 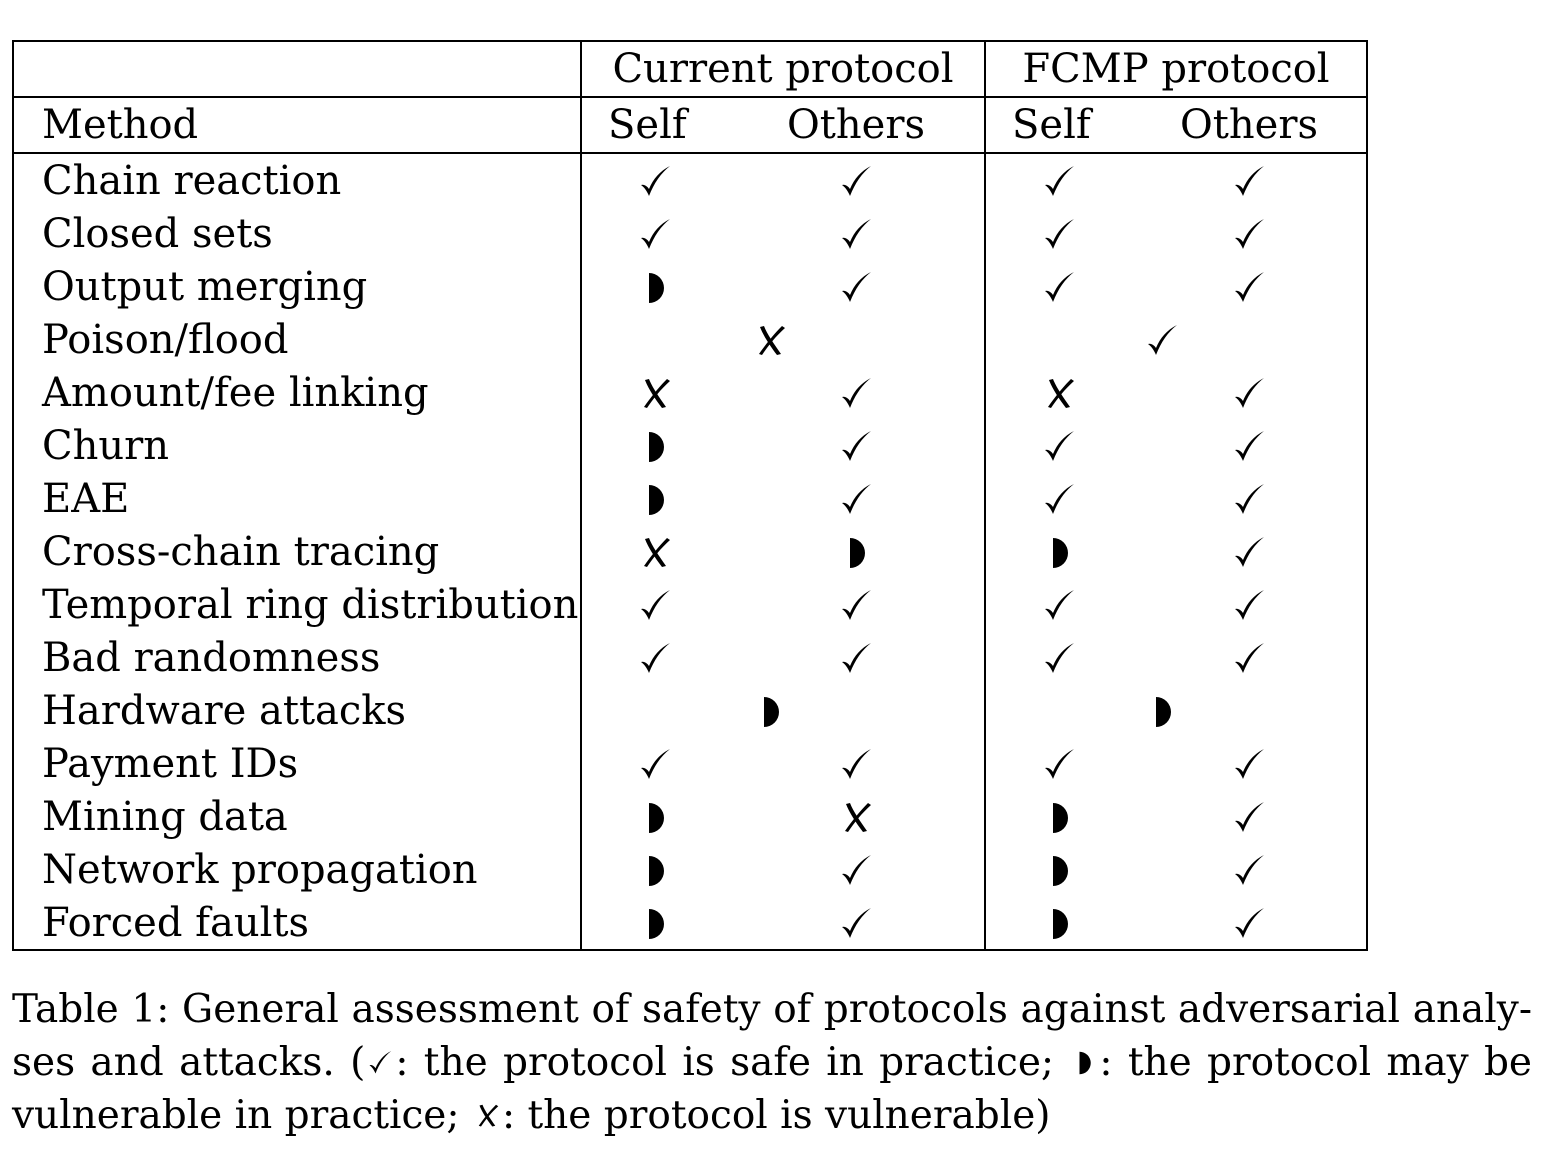 What do you see at coordinates (782, 68) in the screenshot?
I see `current-protocol-header: Current protocol` at bounding box center [782, 68].